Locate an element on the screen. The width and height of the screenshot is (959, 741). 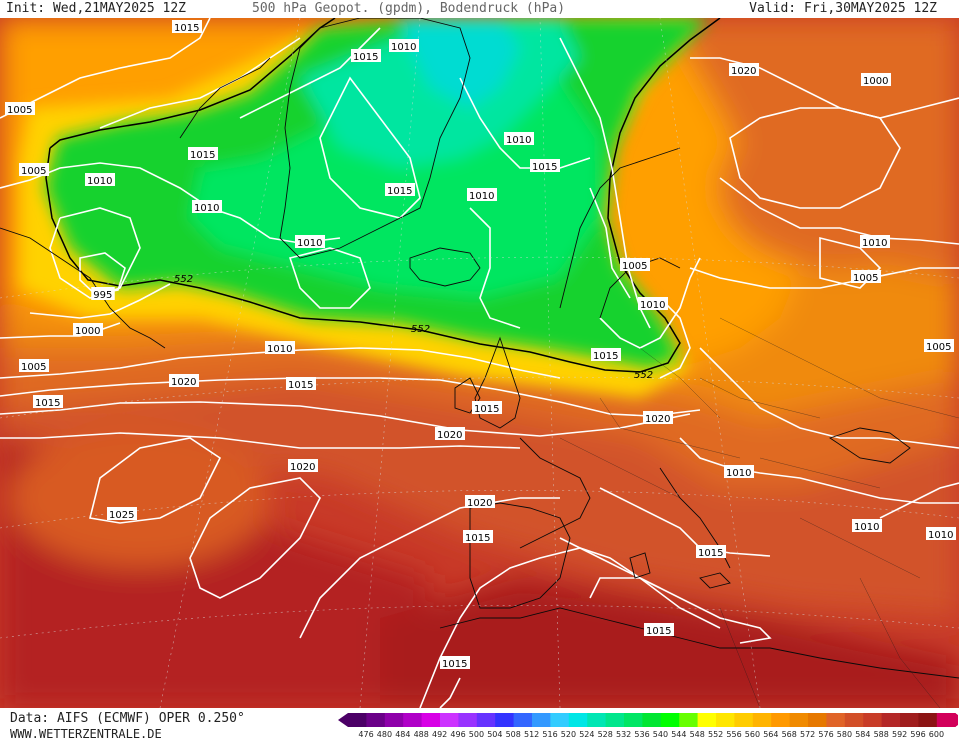
legend-tick-label: 480 is located at coordinates (384, 734).